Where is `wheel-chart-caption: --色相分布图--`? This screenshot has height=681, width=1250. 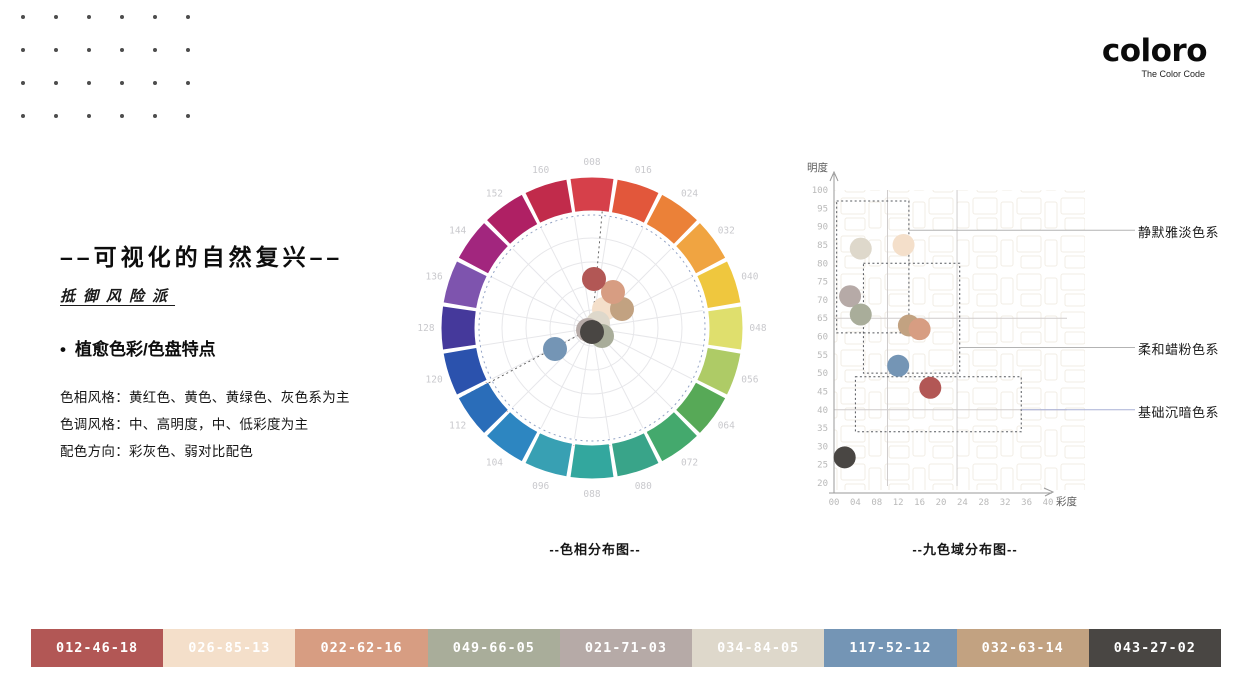 wheel-chart-caption: --色相分布图-- is located at coordinates (595, 549).